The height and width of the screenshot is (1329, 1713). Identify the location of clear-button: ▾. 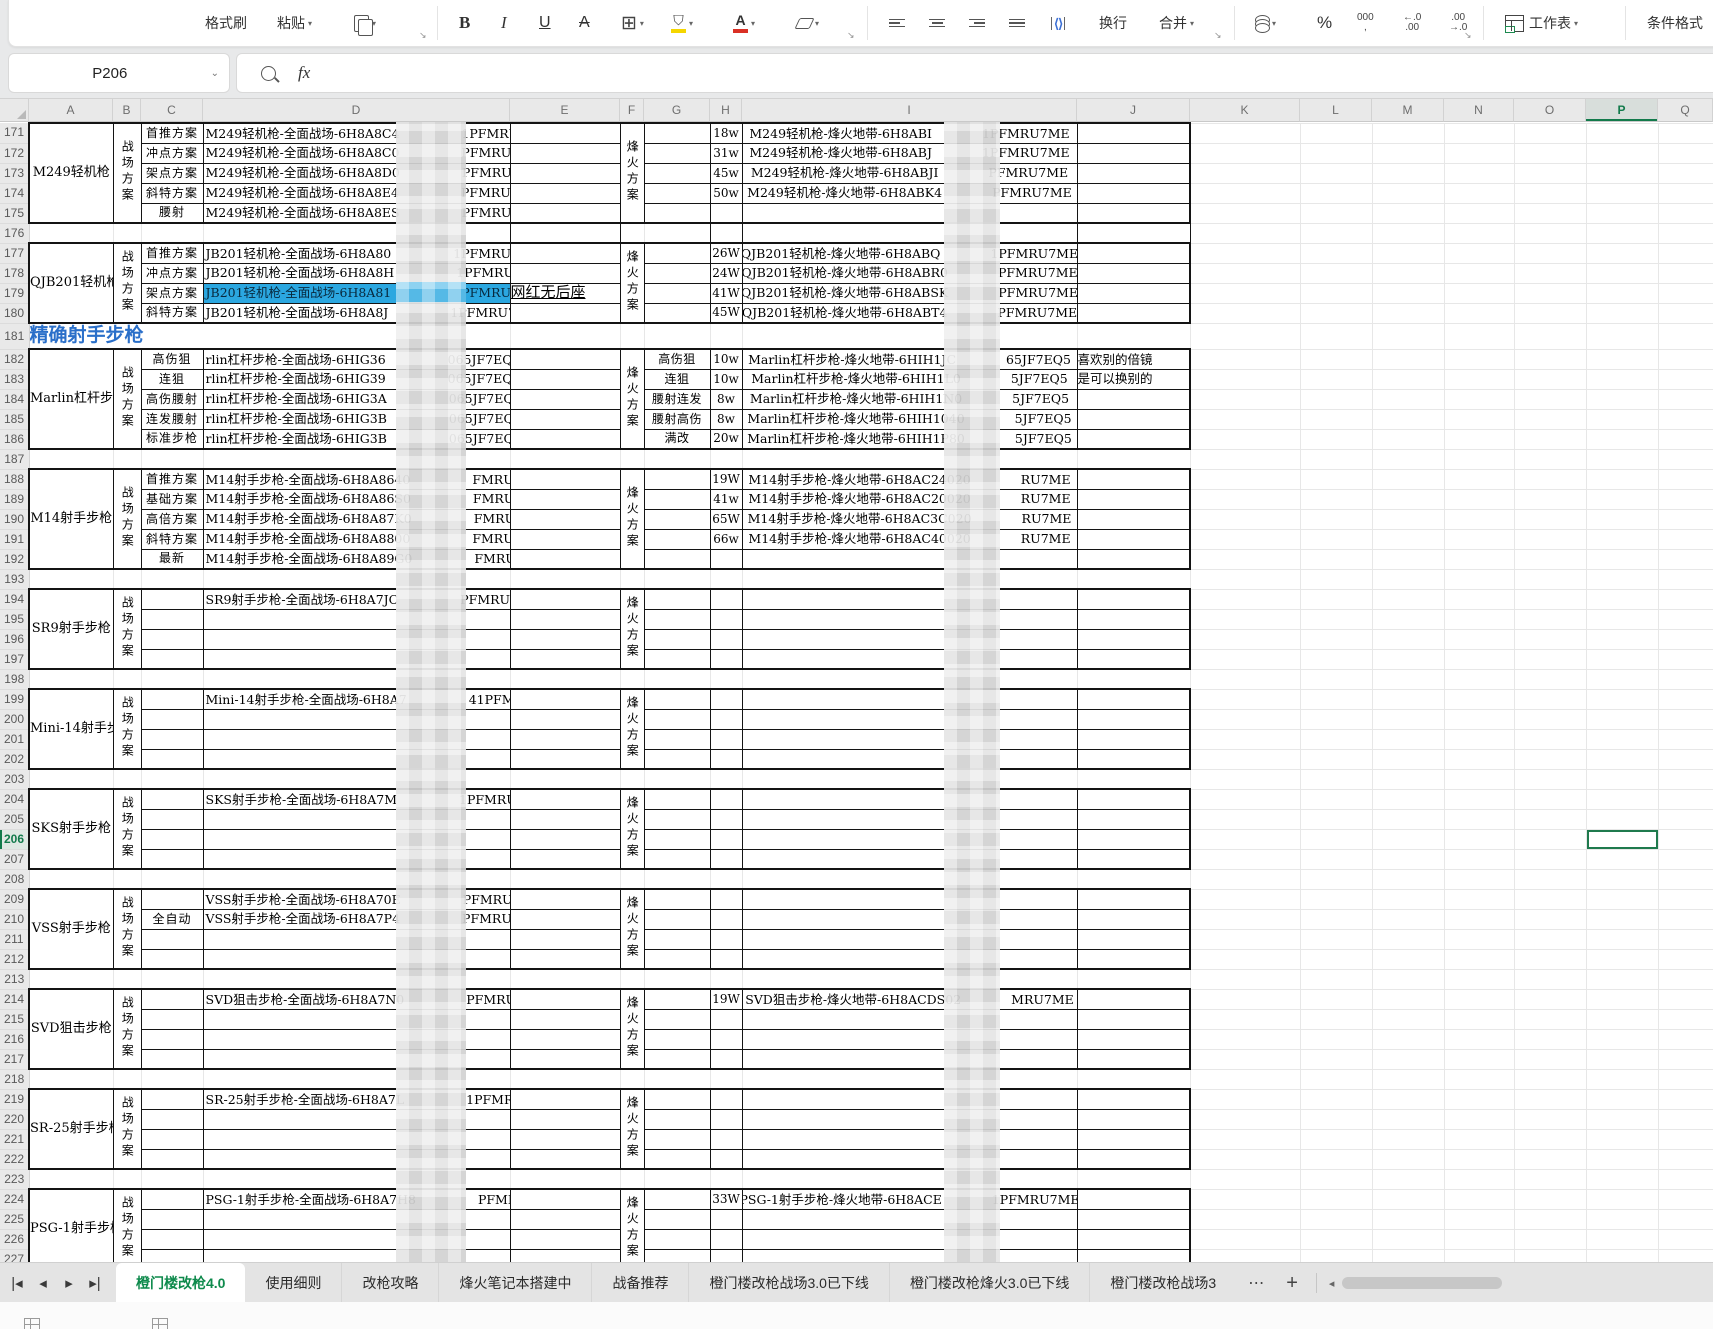
(806, 23).